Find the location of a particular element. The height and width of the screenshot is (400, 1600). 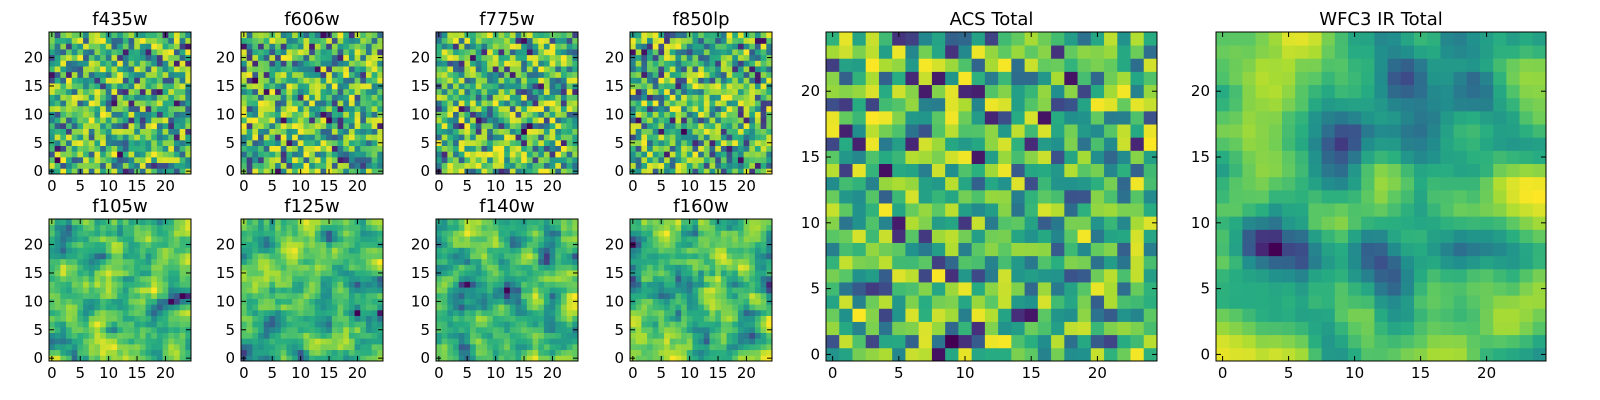

x-tick-label: 10 is located at coordinates (689, 186).